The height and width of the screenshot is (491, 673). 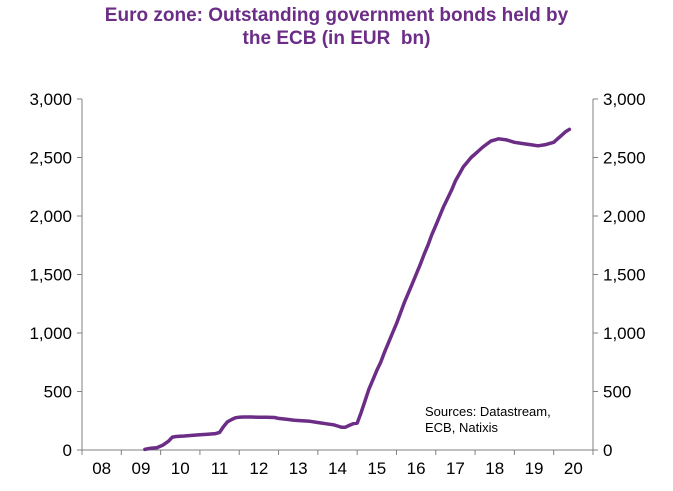 What do you see at coordinates (617, 392) in the screenshot?
I see `y-tick-label-right: 500` at bounding box center [617, 392].